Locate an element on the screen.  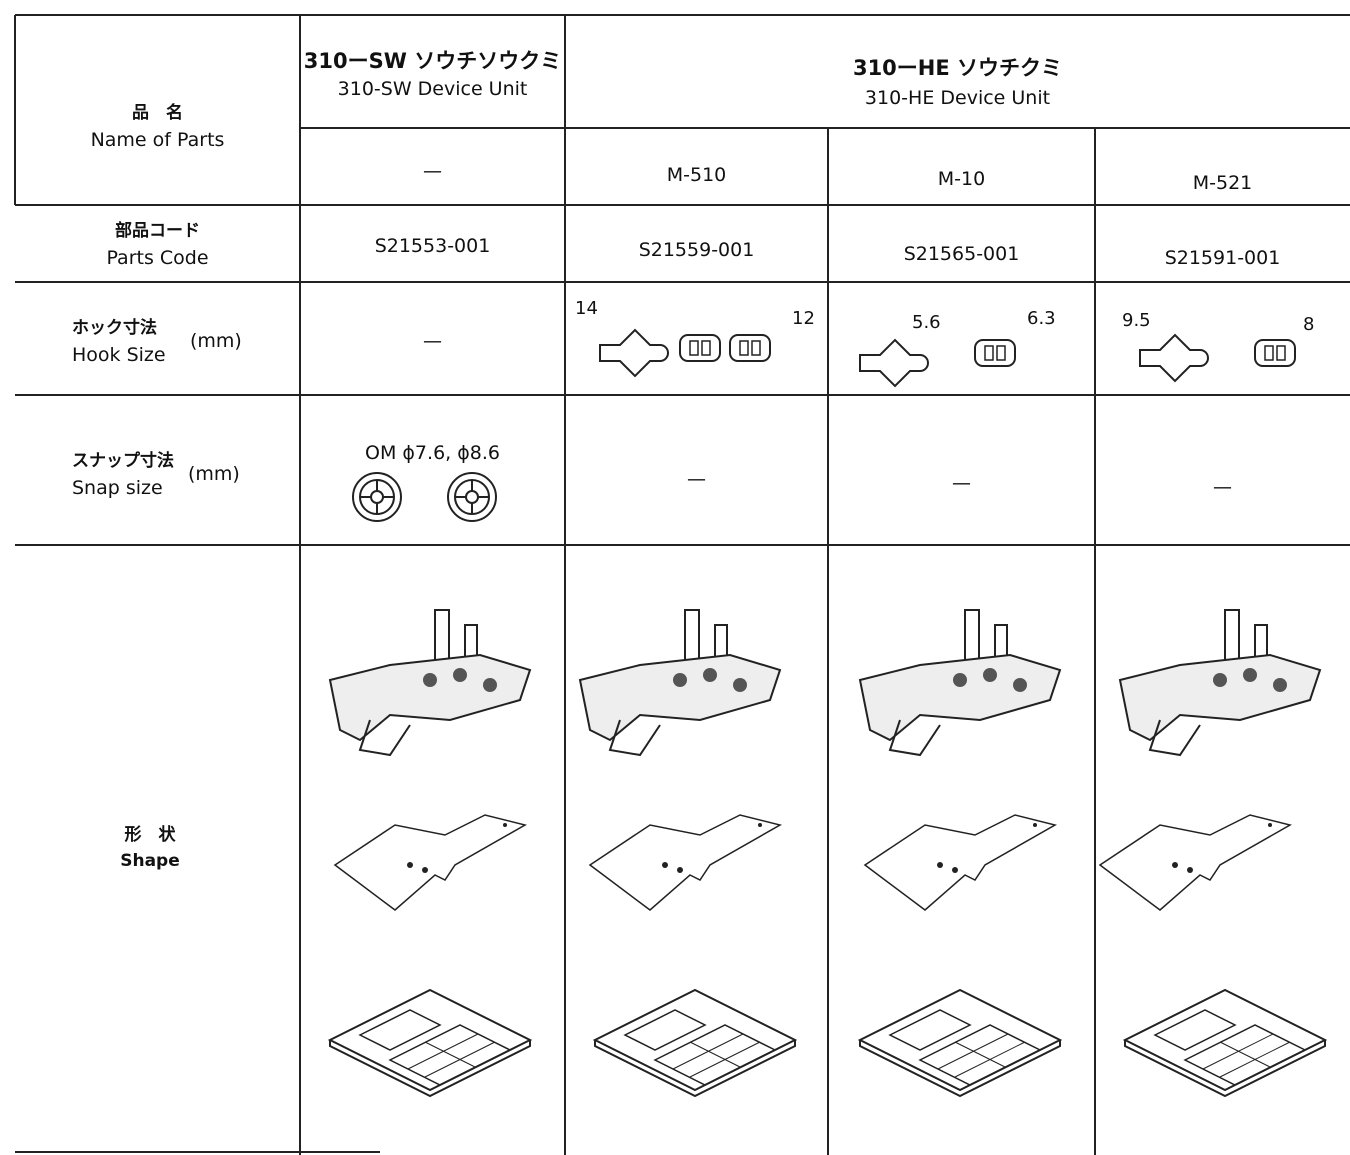
row-header-en: Parts Code is located at coordinates (157, 258).